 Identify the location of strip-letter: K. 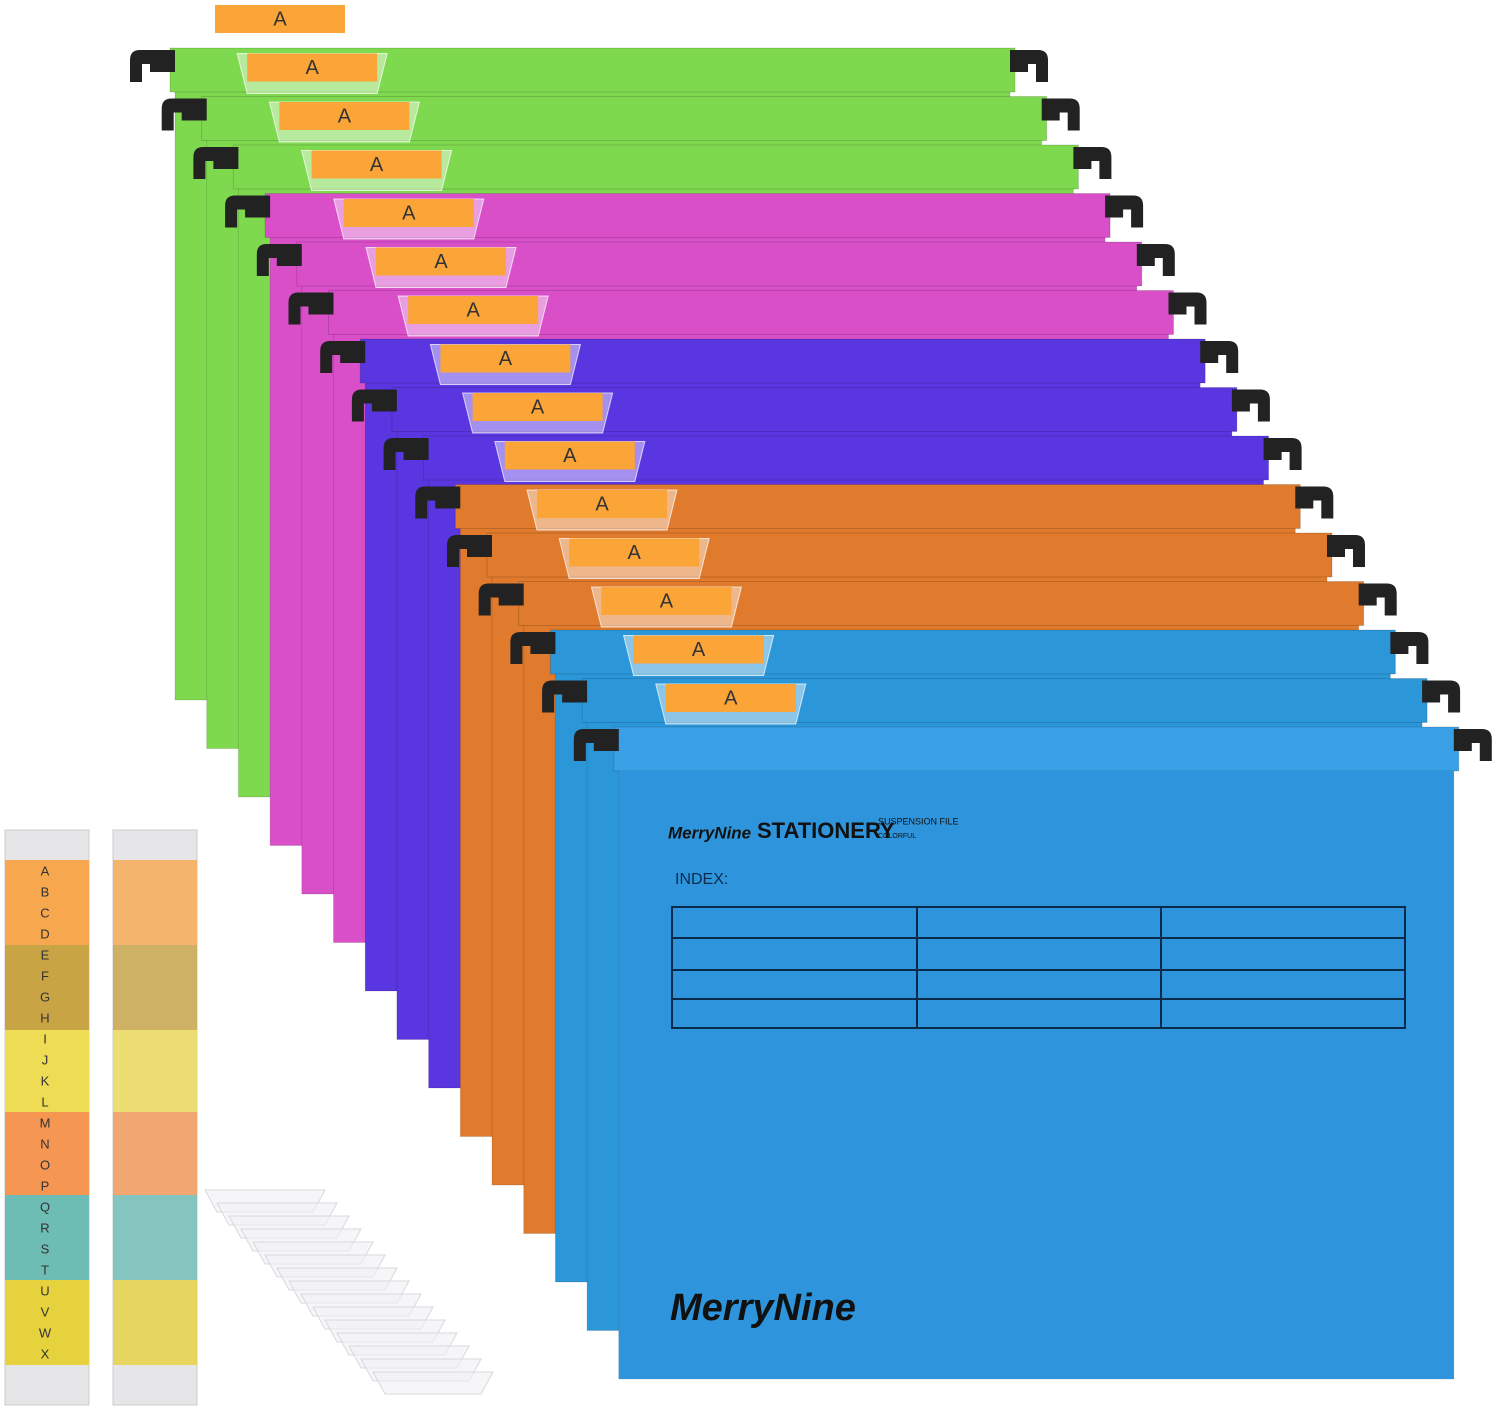
(45, 1080).